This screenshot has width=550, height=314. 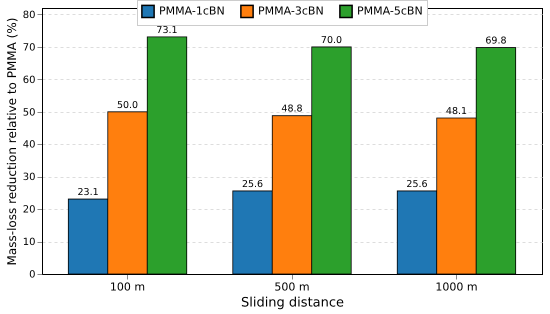 I want to click on y-tick-label: 60, so click(x=29, y=80).